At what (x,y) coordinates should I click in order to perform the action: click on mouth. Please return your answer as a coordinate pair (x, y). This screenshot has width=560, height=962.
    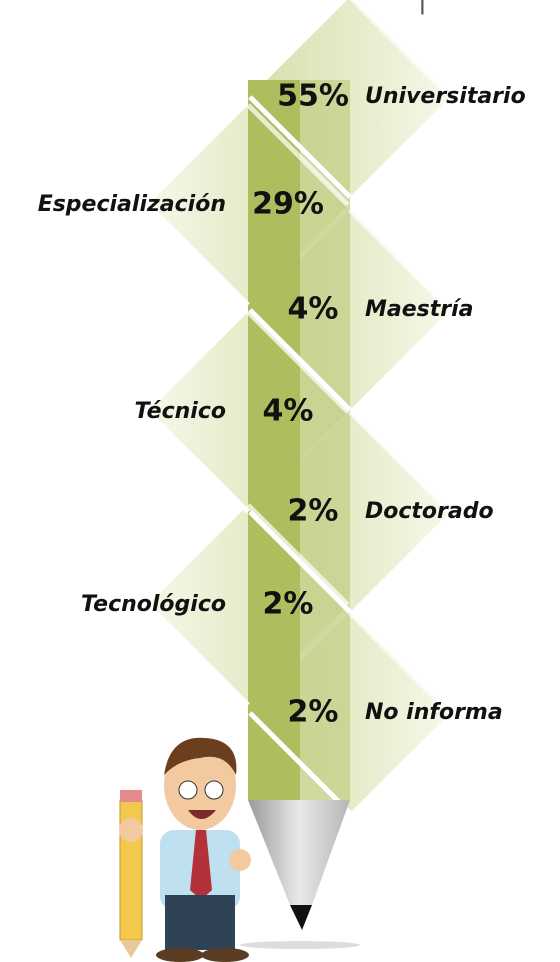
    Looking at the image, I should click on (202, 814).